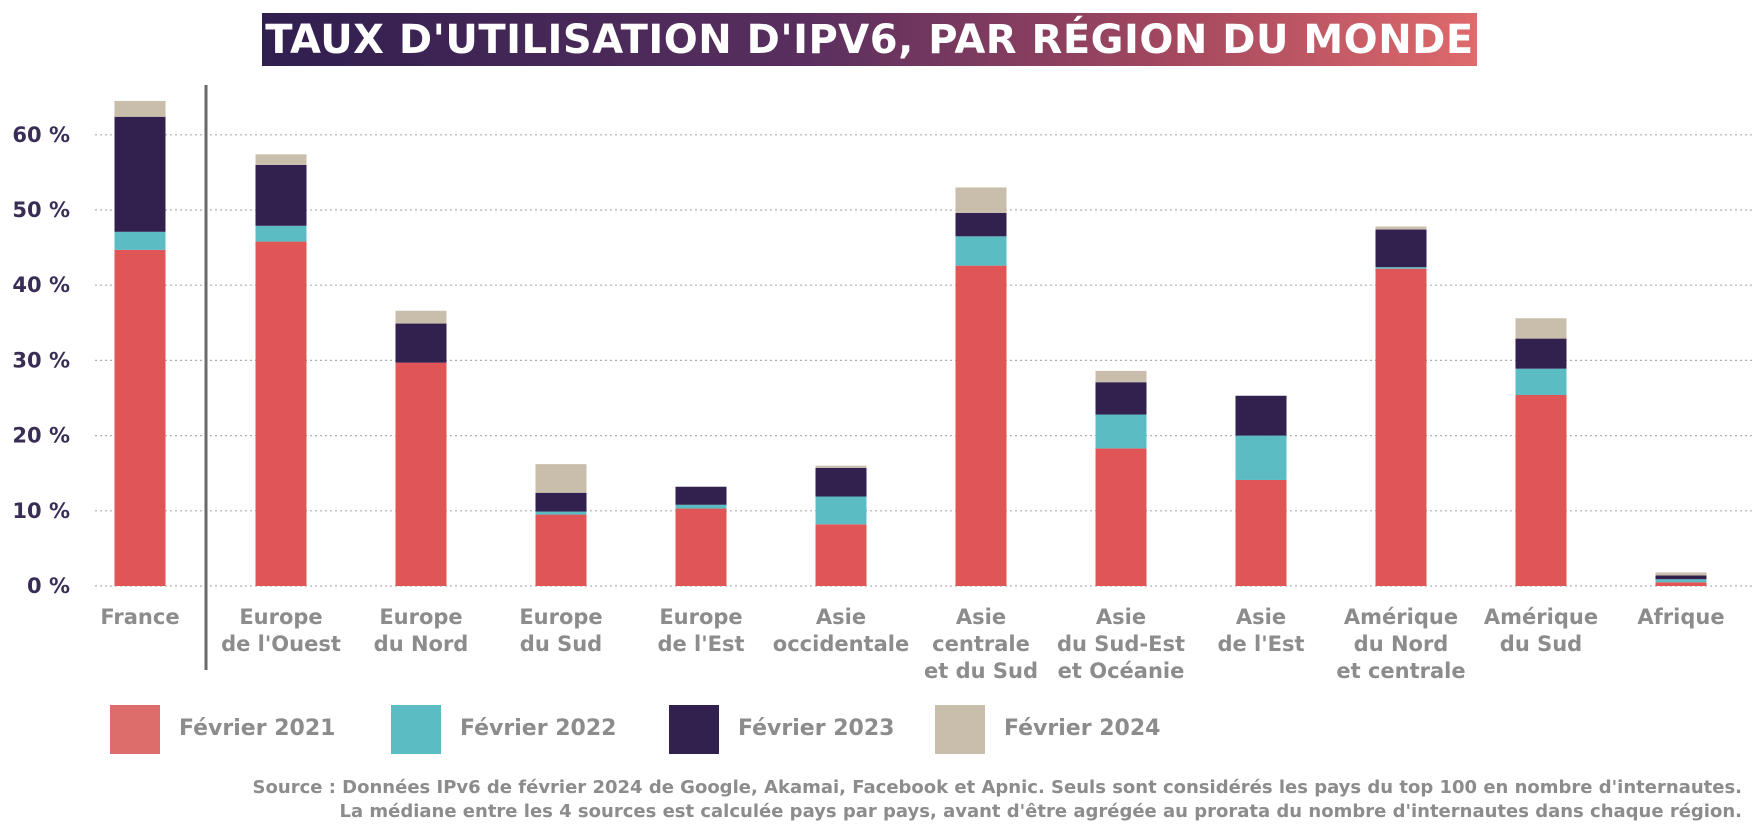 This screenshot has height=836, width=1754. I want to click on y-tick-label: 40 %, so click(41, 285).